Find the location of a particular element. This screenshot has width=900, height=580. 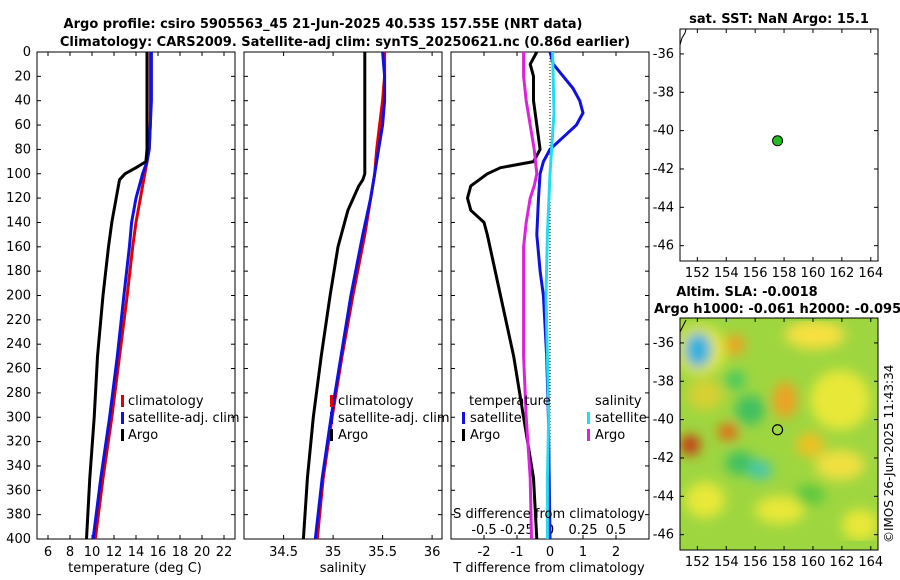

map-lat-label: -36 is located at coordinates (663, 54).